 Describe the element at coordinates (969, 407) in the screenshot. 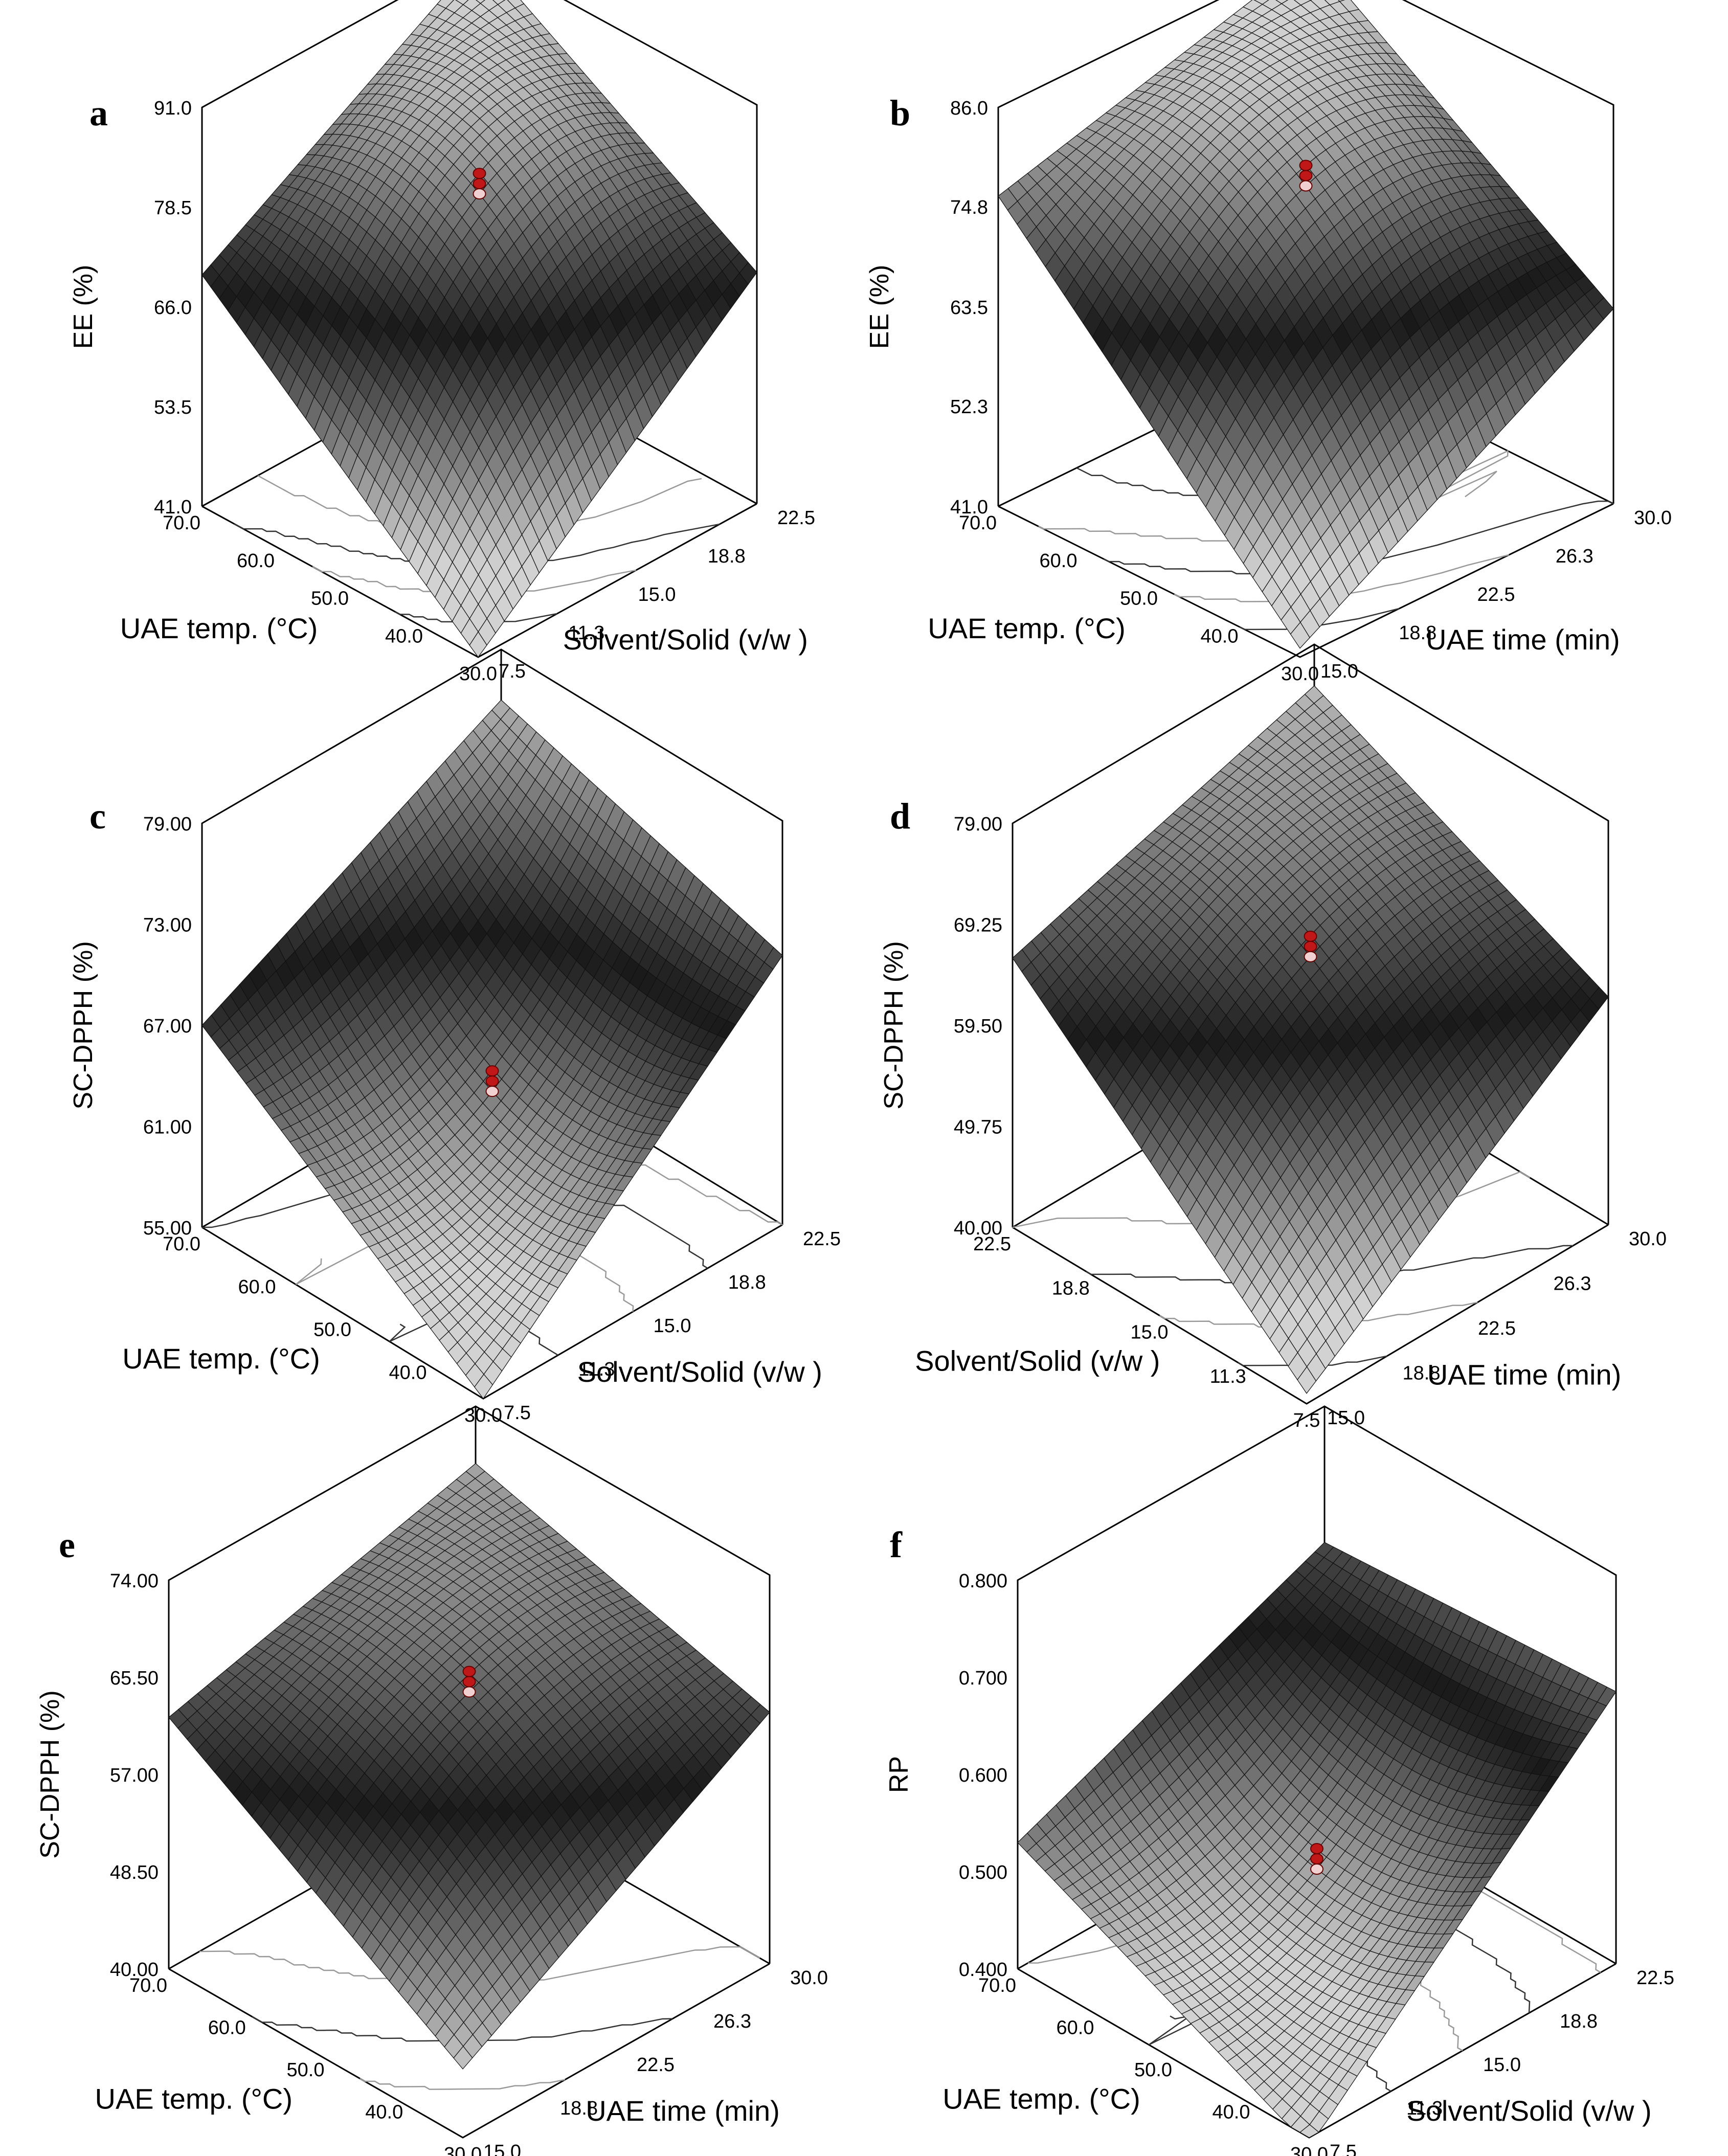

I see `z-tick-label: 52.3` at that location.